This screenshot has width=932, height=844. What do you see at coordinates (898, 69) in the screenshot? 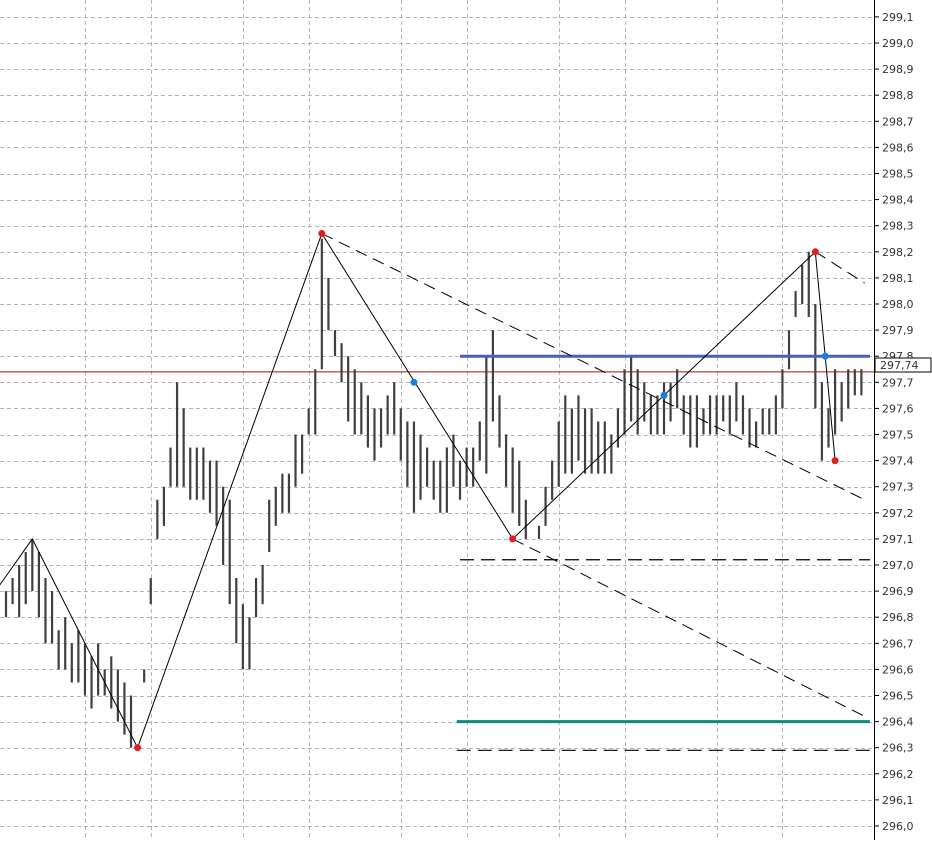
I see `y-tick-label: 298,9` at bounding box center [898, 69].